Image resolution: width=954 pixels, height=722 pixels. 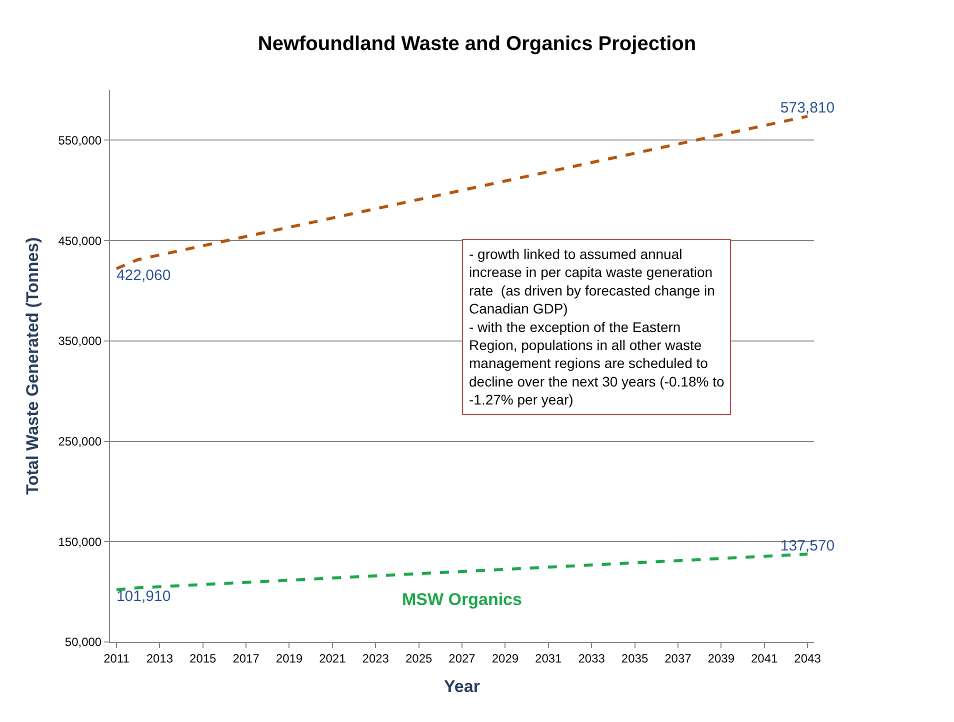 What do you see at coordinates (721, 658) in the screenshot?
I see `x-tick-label: 2039` at bounding box center [721, 658].